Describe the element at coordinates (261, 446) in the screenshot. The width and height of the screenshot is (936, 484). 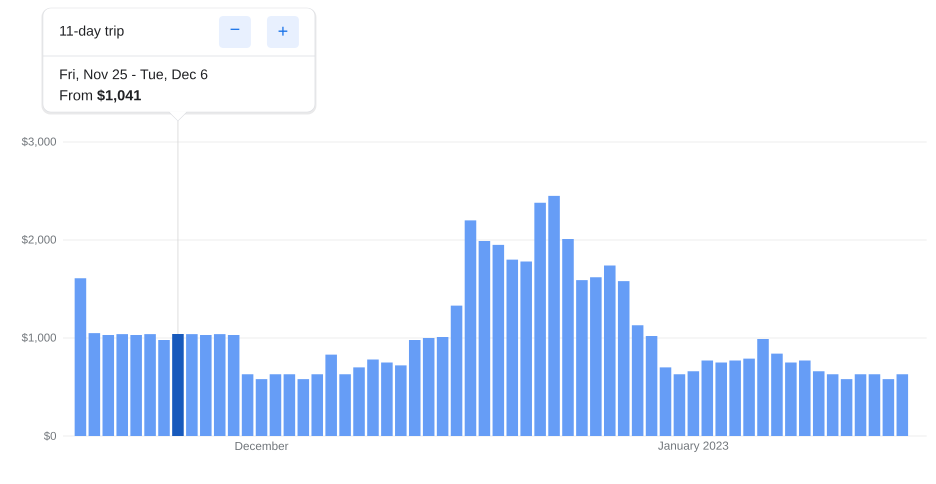
I see `x-tick-label: December` at that location.